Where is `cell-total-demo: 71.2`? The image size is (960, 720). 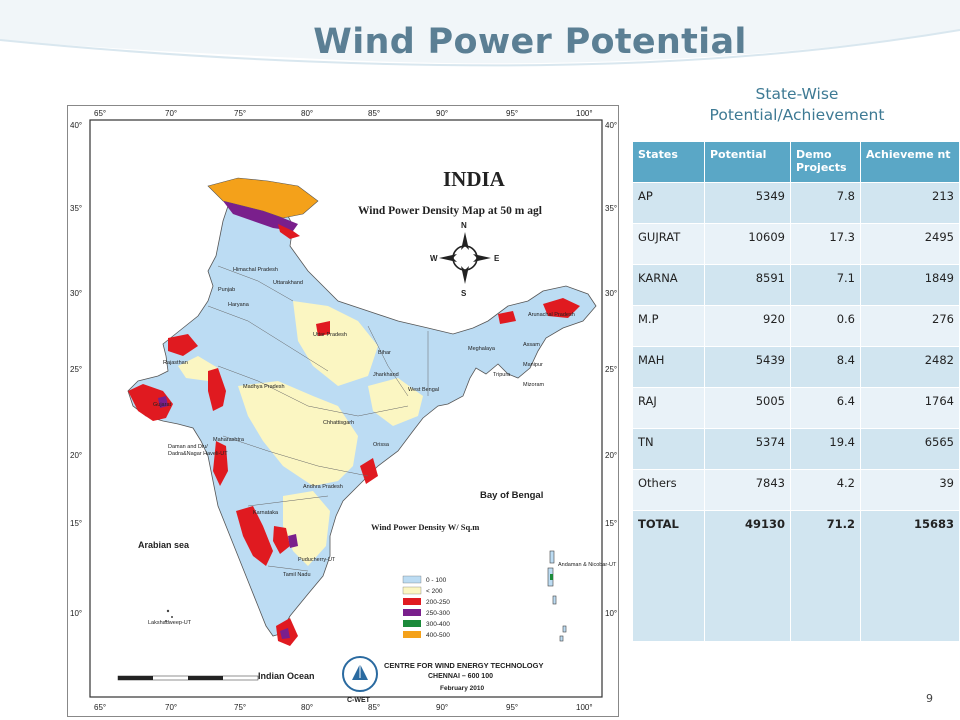 cell-total-demo: 71.2 is located at coordinates (826, 575).